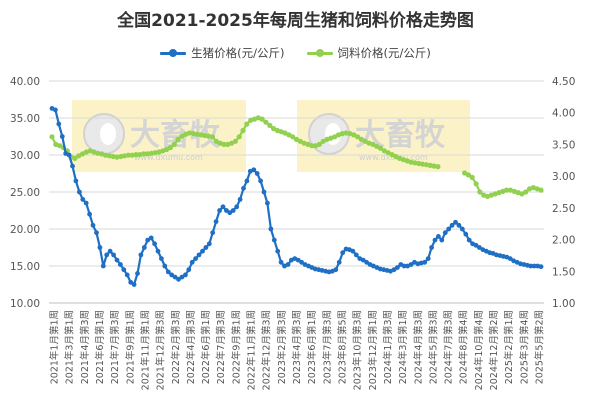 This screenshot has width=591, height=410. What do you see at coordinates (191, 347) in the screenshot?
I see `x-tick-label: 2022年4月第3周` at bounding box center [191, 347].